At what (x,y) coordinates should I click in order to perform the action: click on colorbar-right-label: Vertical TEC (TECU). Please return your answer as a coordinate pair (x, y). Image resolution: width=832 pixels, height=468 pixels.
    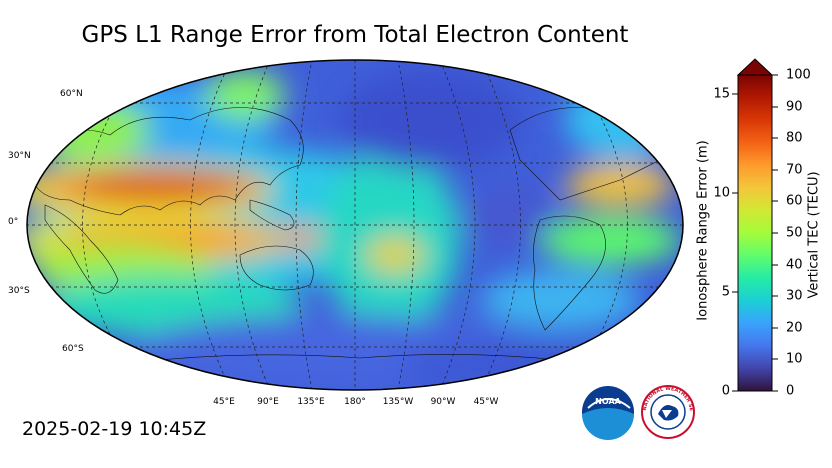
    Looking at the image, I should click on (814, 235).